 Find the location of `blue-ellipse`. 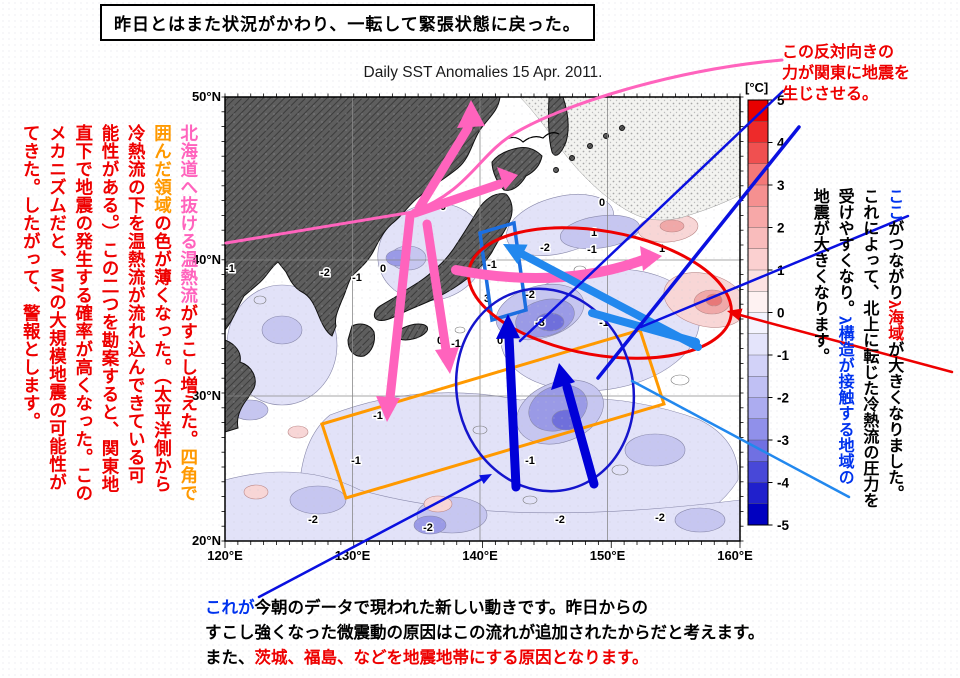

blue-ellipse is located at coordinates (545, 390).